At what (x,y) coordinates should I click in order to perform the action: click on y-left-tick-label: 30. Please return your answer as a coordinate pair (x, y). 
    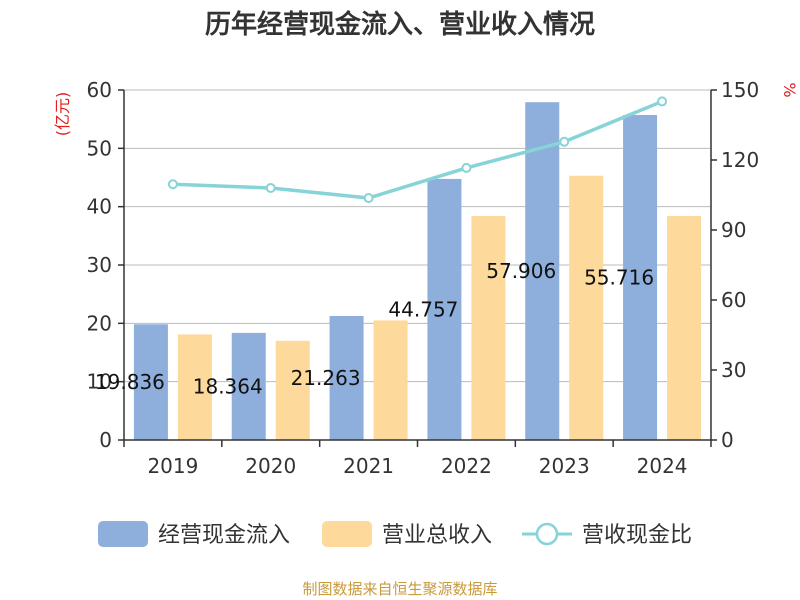
    Looking at the image, I should click on (99, 265).